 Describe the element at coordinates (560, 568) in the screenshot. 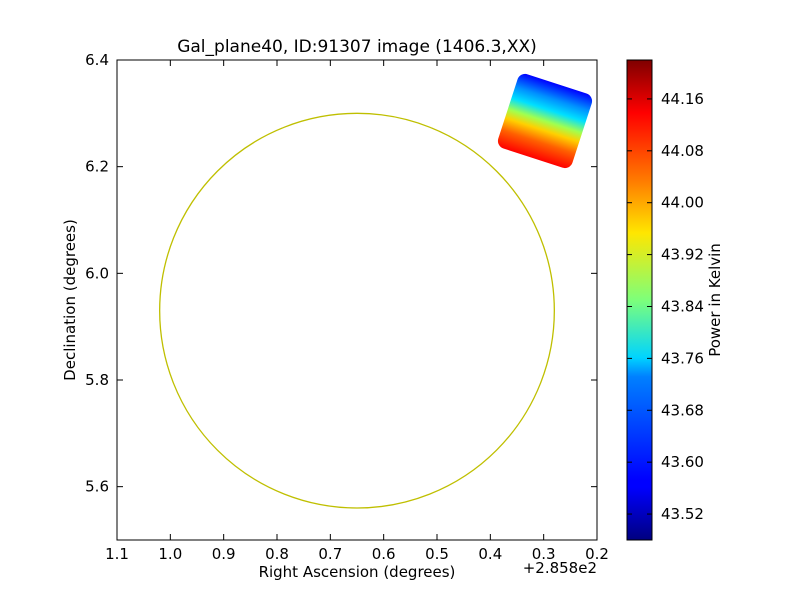

I see `x-offset-label: +2.858e2` at that location.